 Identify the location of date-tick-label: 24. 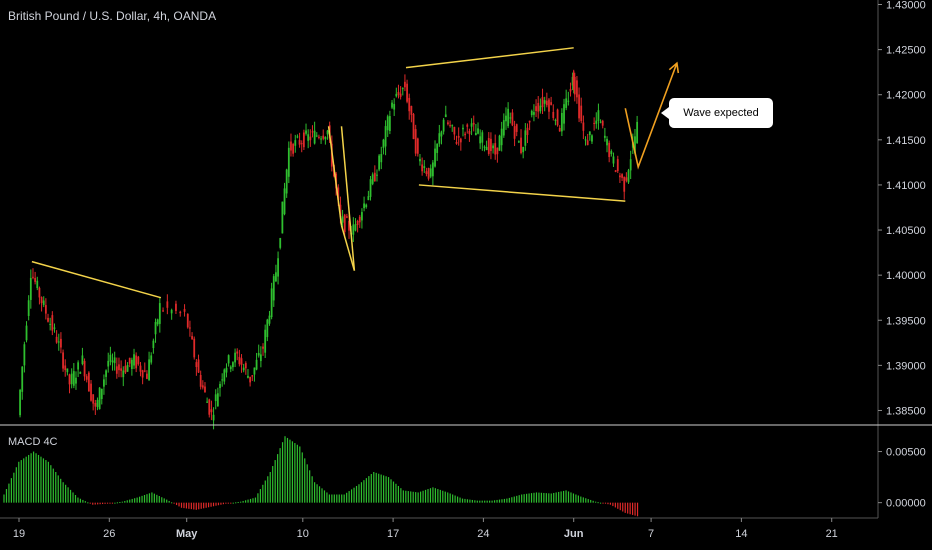
(483, 534).